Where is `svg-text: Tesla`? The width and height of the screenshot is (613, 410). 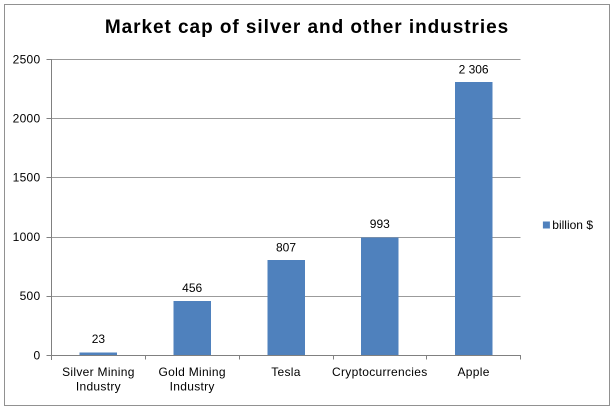
svg-text: Tesla is located at coordinates (286, 372).